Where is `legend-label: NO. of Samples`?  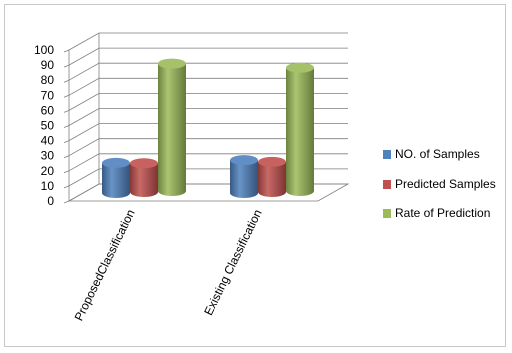 legend-label: NO. of Samples is located at coordinates (437, 154).